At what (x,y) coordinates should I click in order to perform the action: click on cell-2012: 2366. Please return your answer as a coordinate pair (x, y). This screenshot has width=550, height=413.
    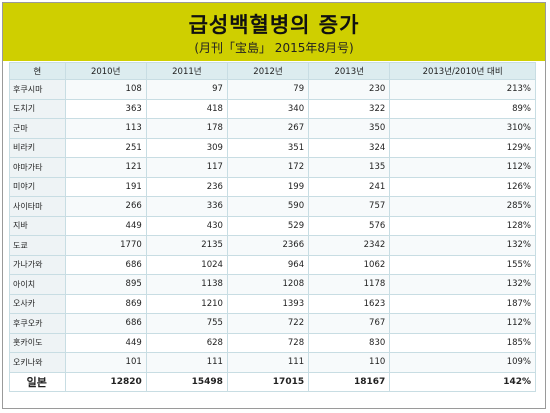
    Looking at the image, I should click on (268, 245).